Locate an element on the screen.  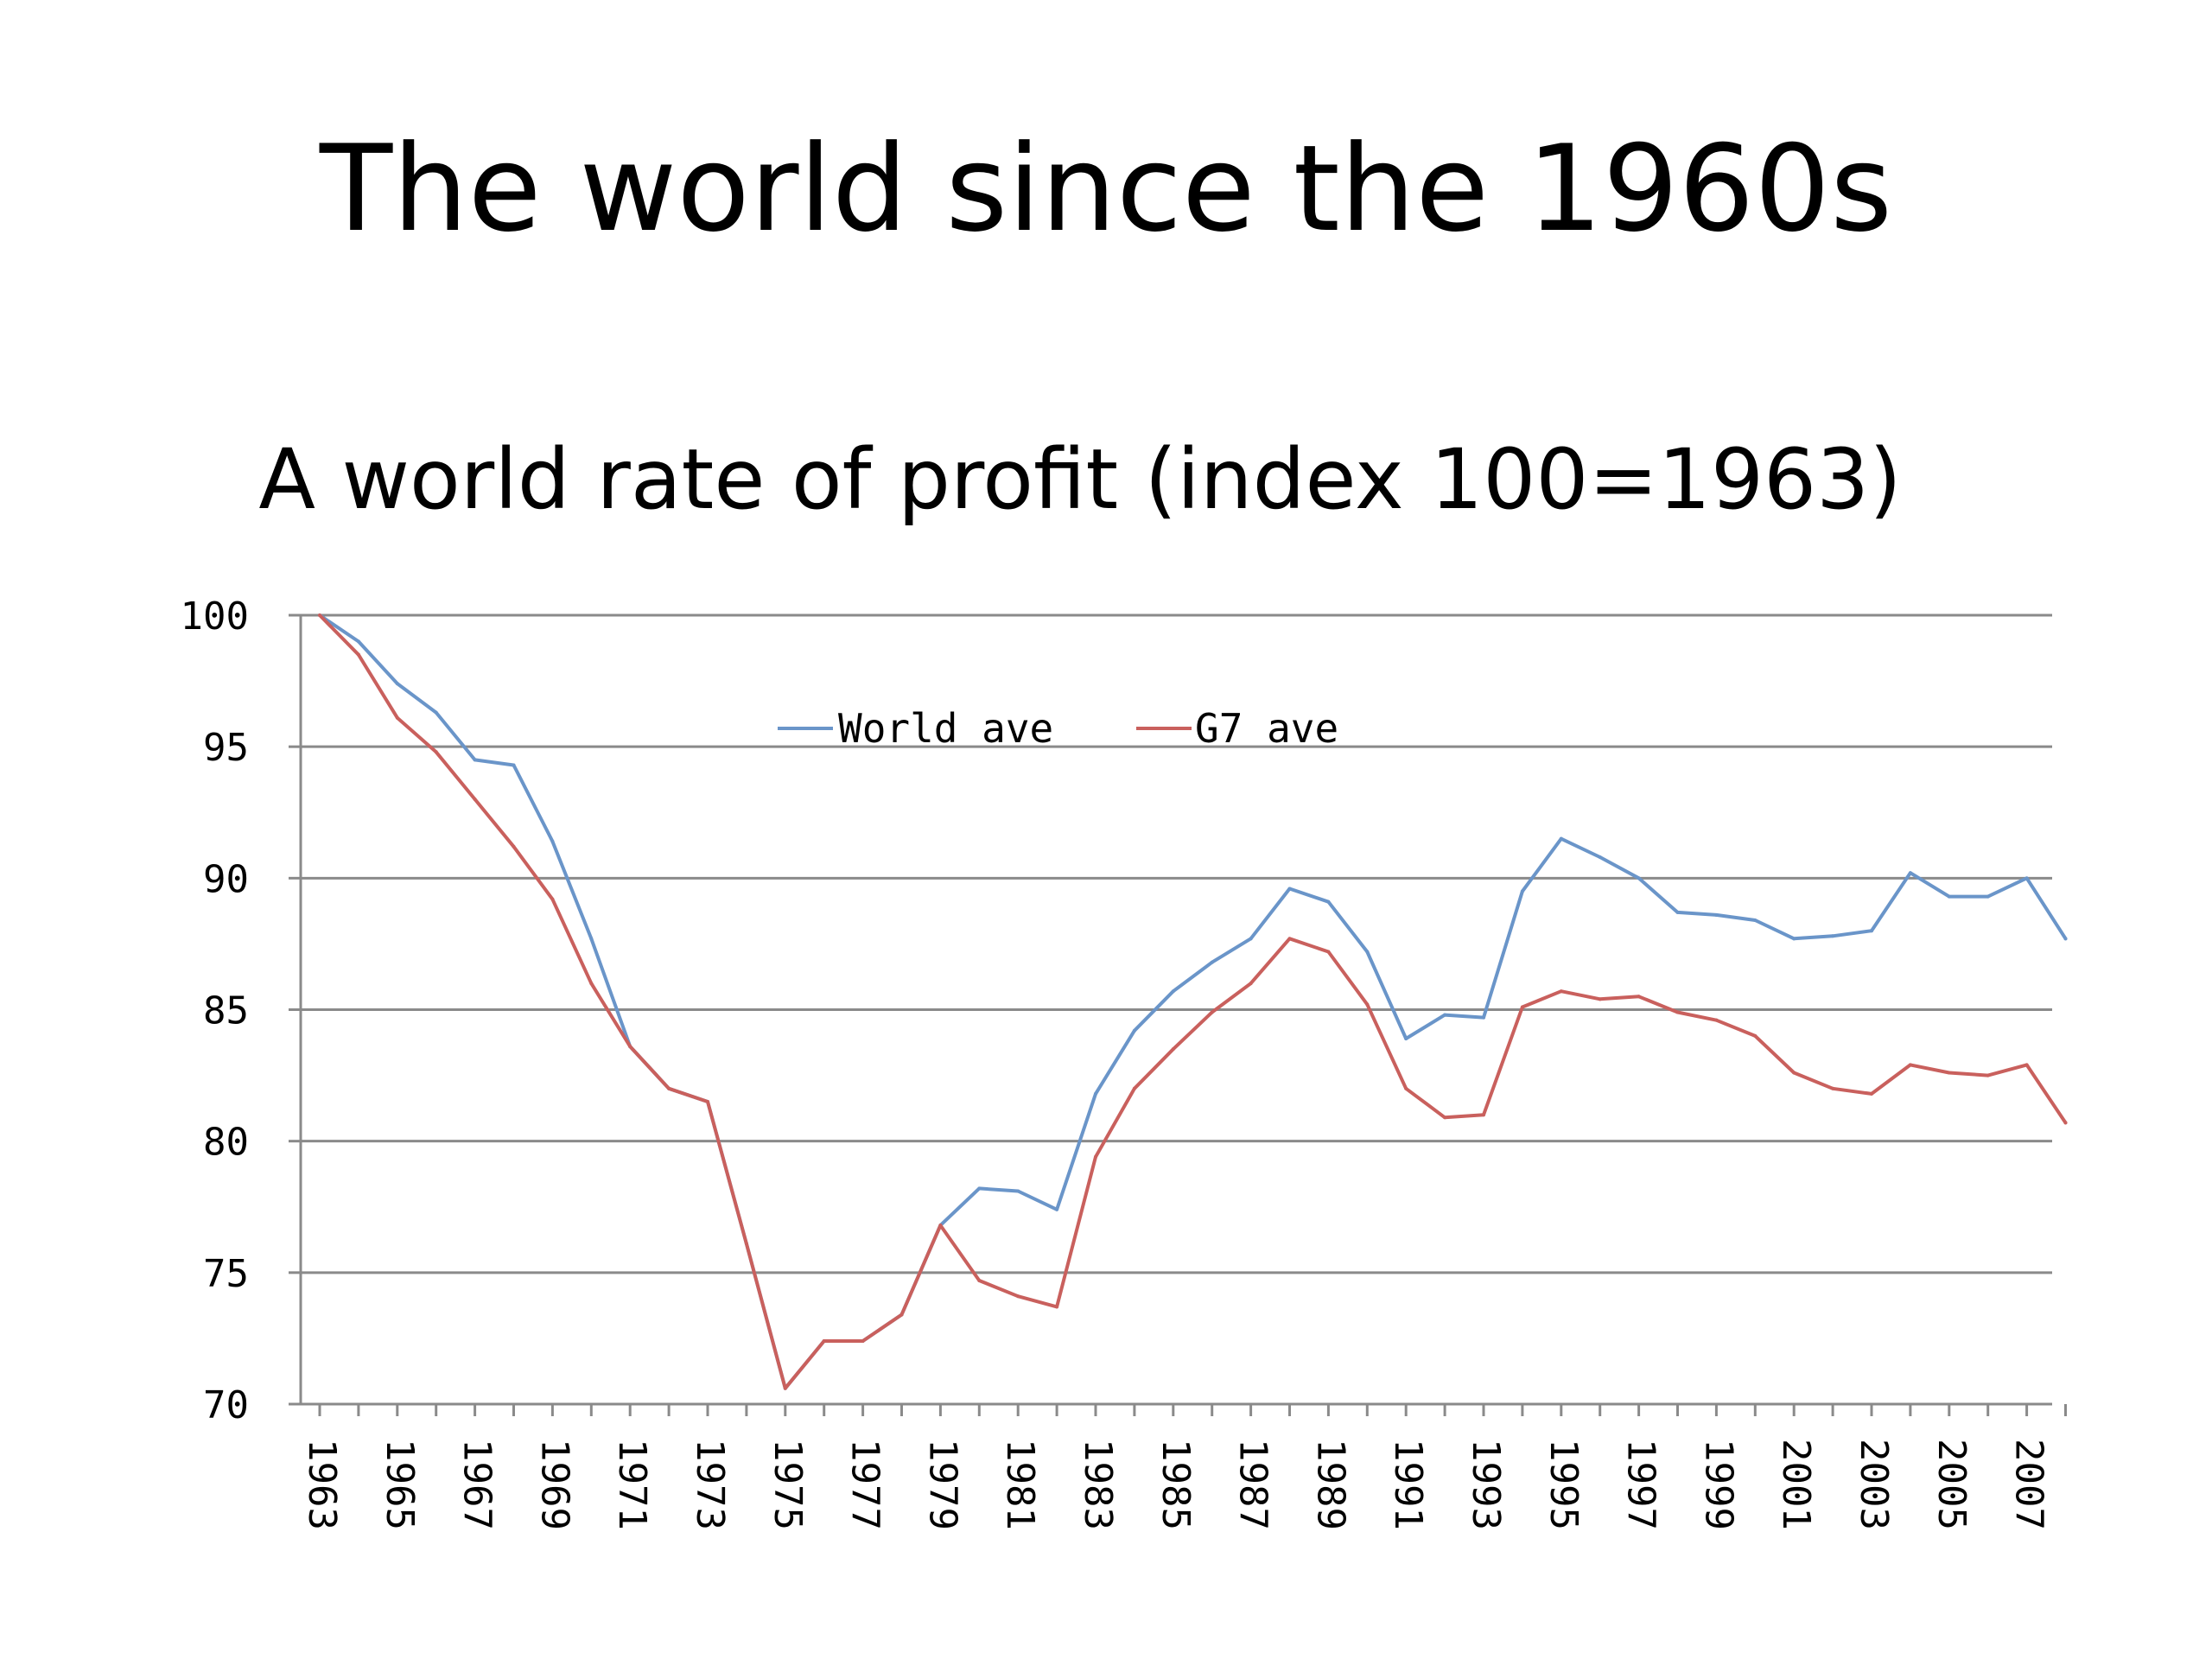
x-tick-label: 2003 is located at coordinates (1874, 1484).